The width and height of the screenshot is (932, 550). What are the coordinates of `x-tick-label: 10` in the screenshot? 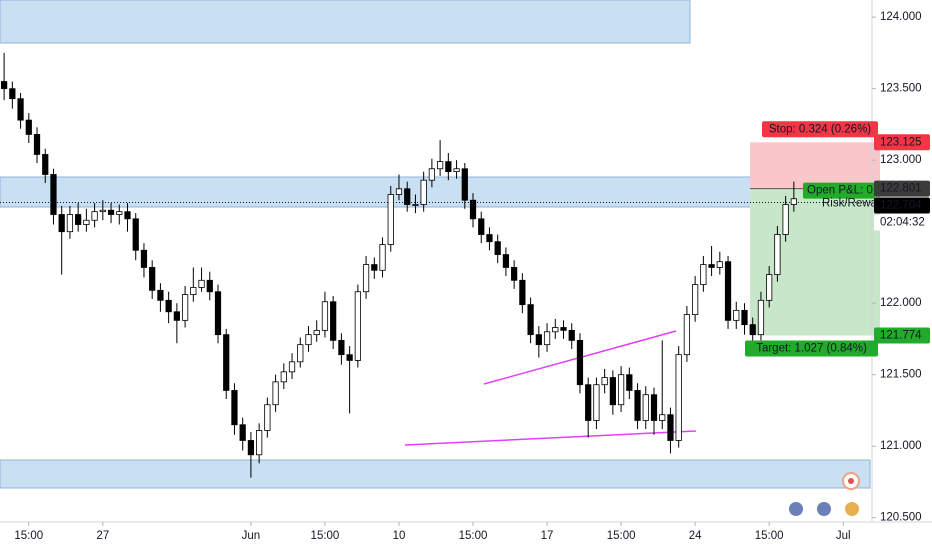 It's located at (399, 536).